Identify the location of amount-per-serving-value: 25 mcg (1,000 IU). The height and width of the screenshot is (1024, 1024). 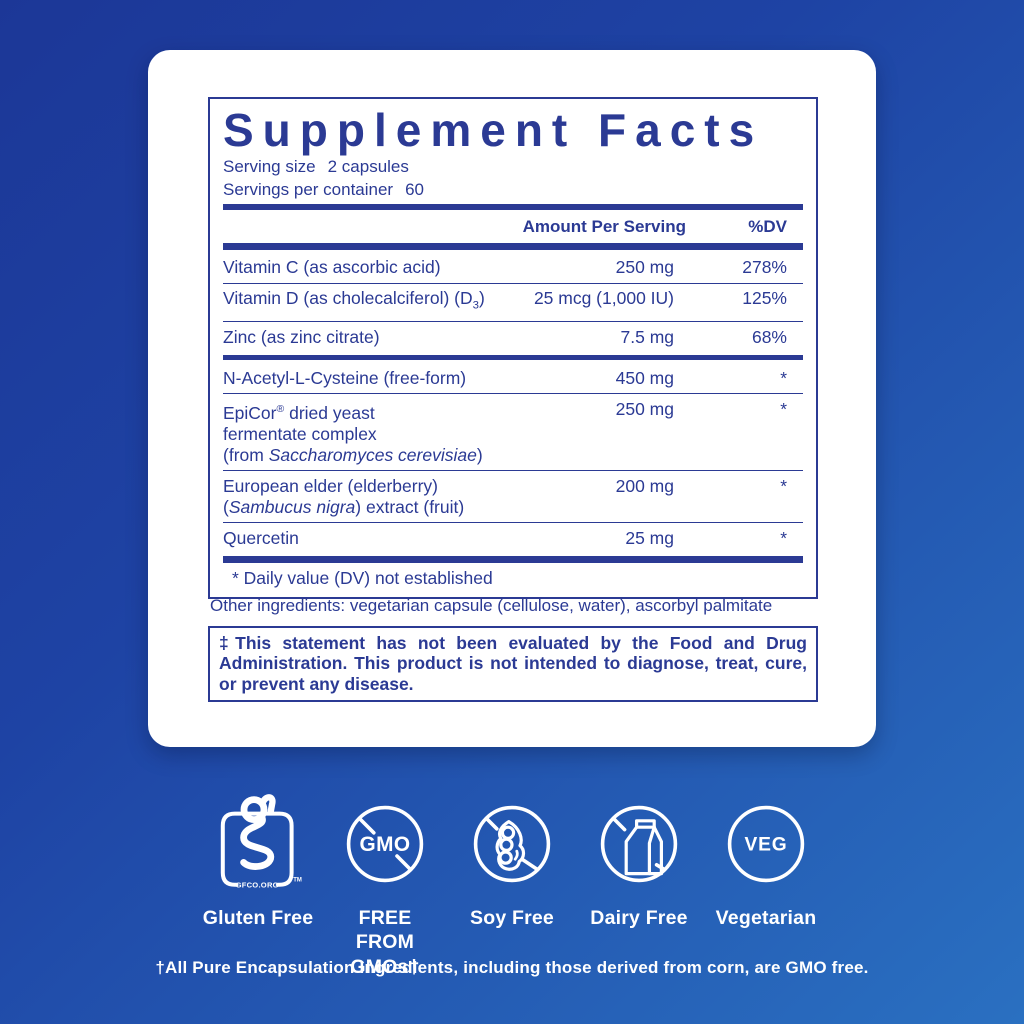
(603, 298).